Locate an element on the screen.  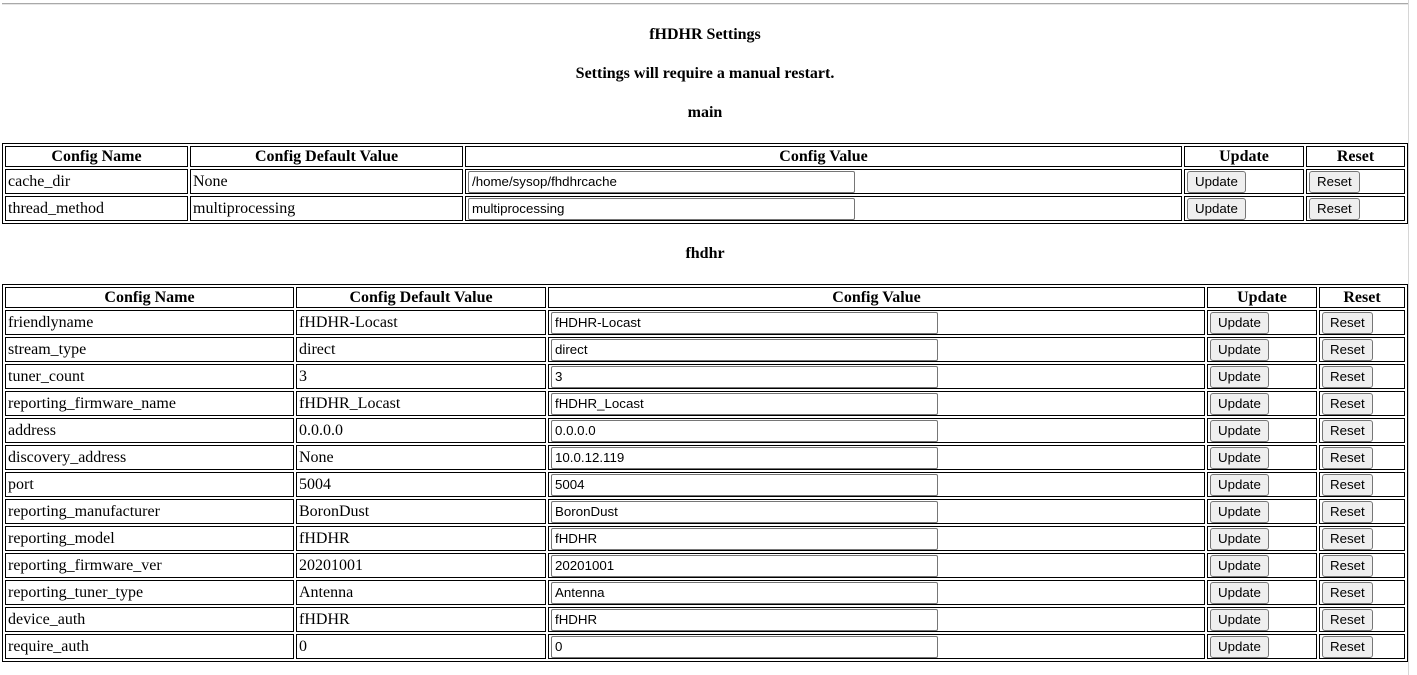
config-row: friendlyname fHDHR-Locast Update Reset is located at coordinates (705, 322).